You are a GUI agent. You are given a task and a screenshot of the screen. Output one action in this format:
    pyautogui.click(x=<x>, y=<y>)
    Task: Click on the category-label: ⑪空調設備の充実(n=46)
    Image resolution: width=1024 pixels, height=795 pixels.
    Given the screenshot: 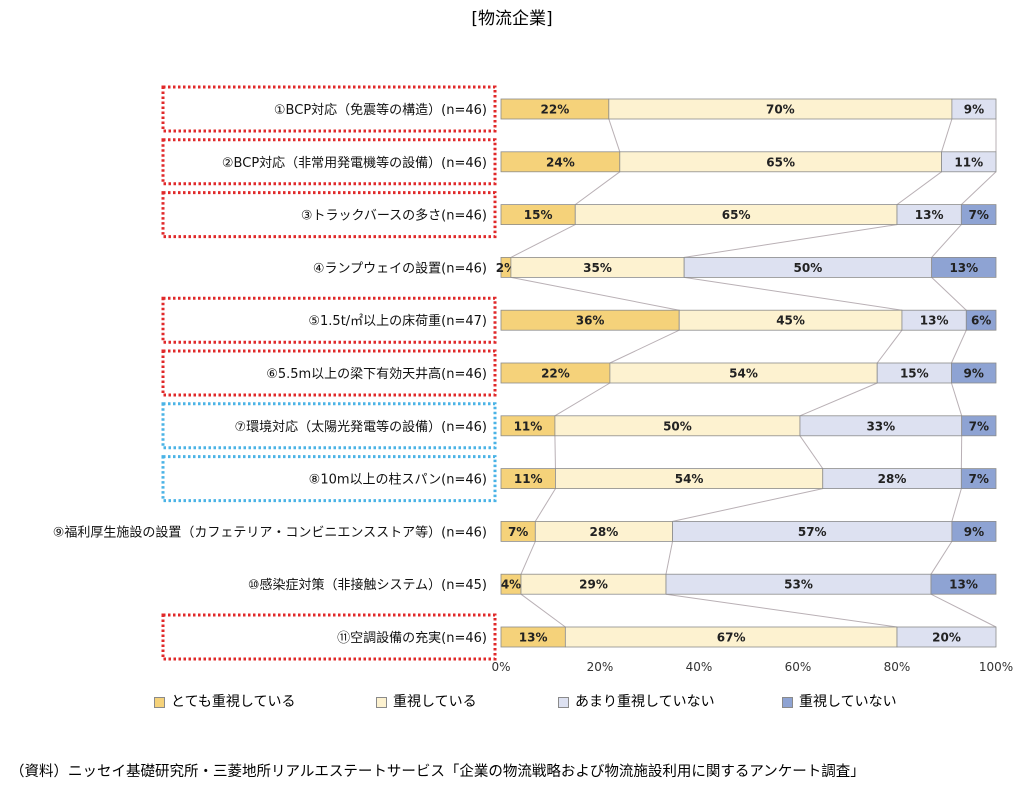 What is the action you would take?
    pyautogui.click(x=412, y=638)
    